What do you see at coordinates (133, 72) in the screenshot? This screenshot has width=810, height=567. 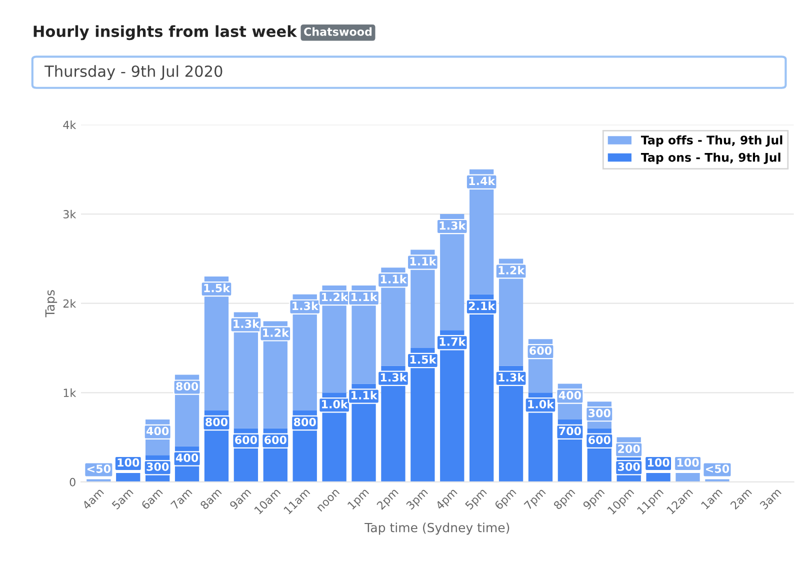 I see `chart-subtitle: Thursday - 9th Jul 2020` at bounding box center [133, 72].